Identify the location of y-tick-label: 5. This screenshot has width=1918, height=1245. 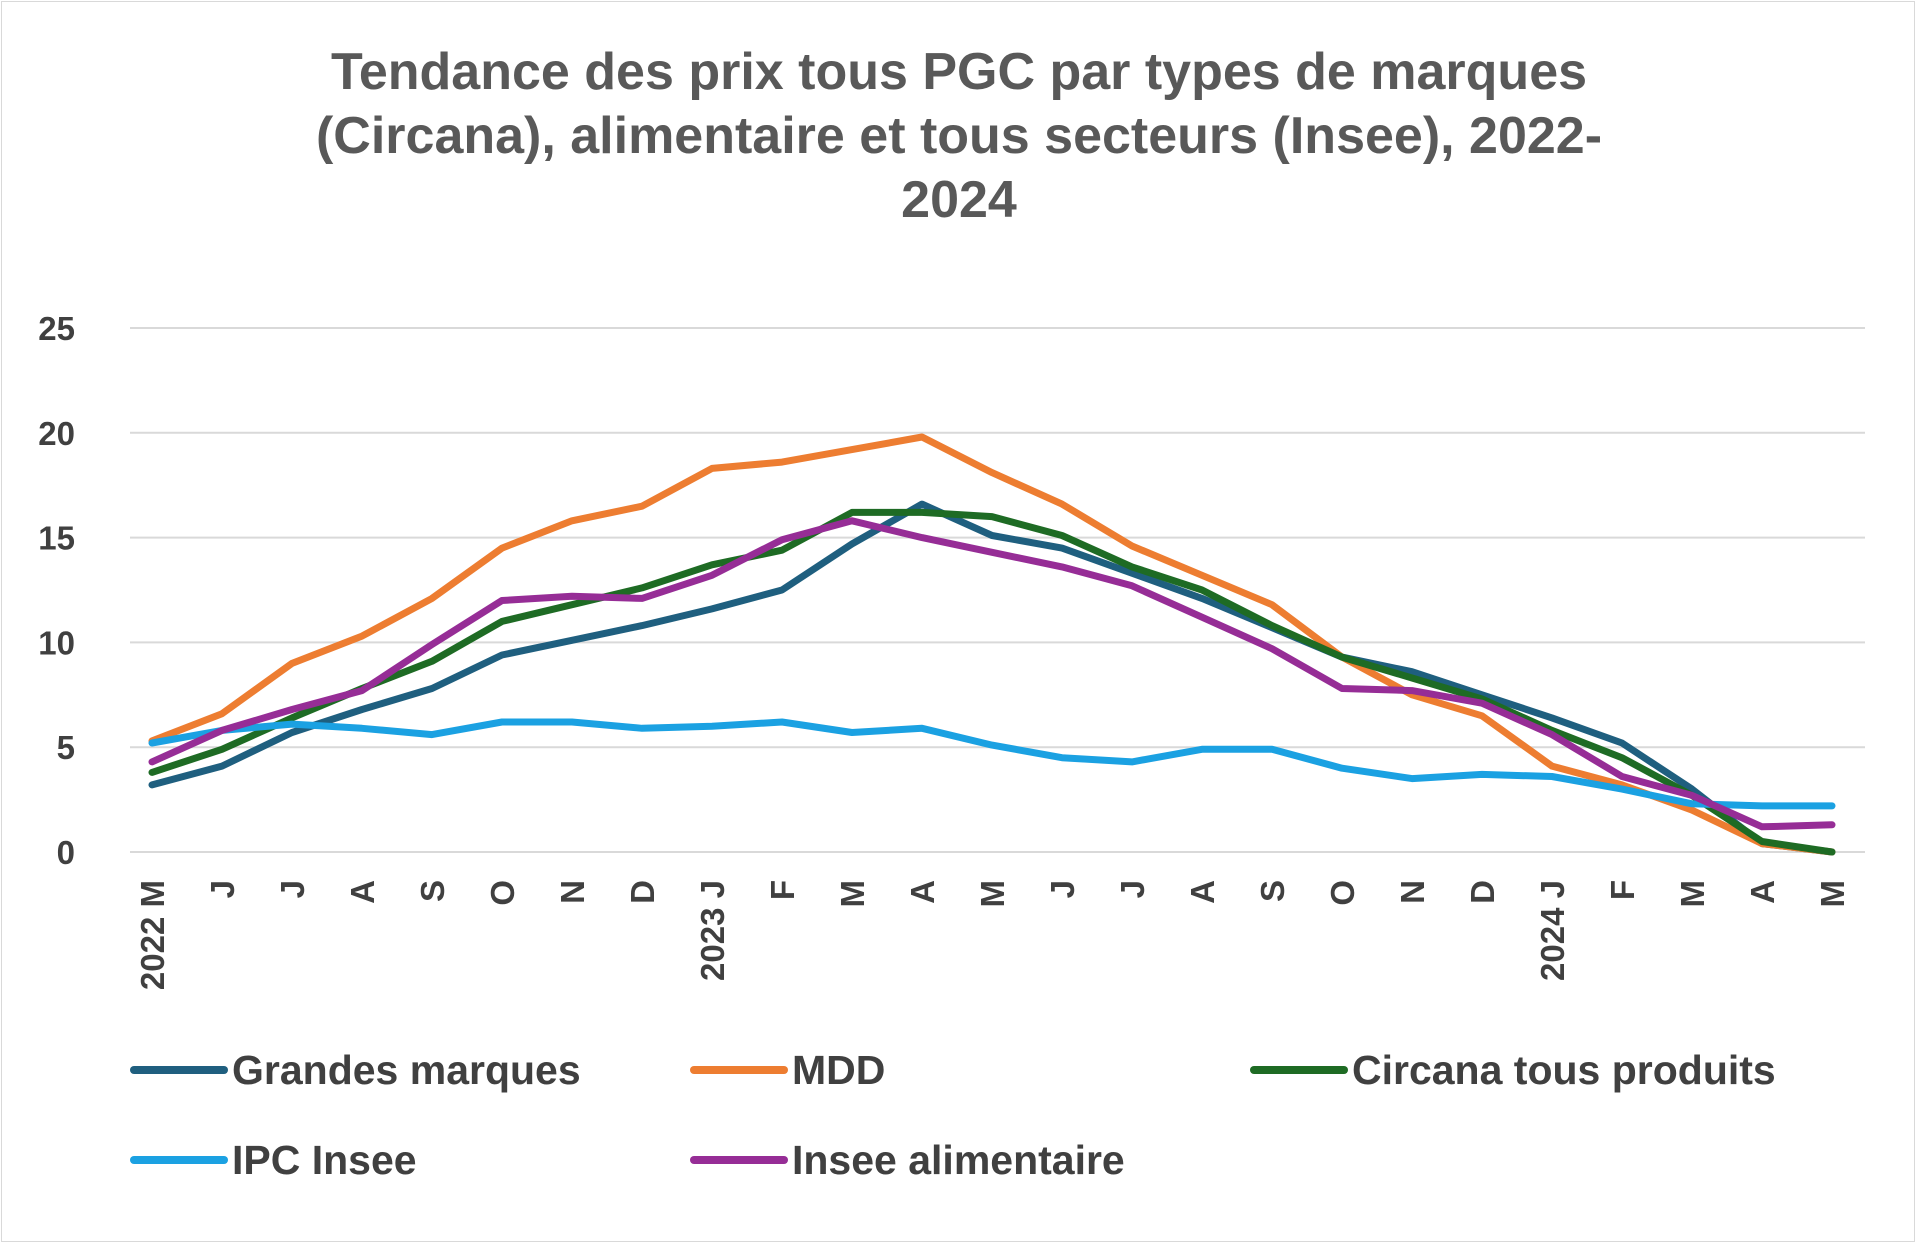
(66, 747).